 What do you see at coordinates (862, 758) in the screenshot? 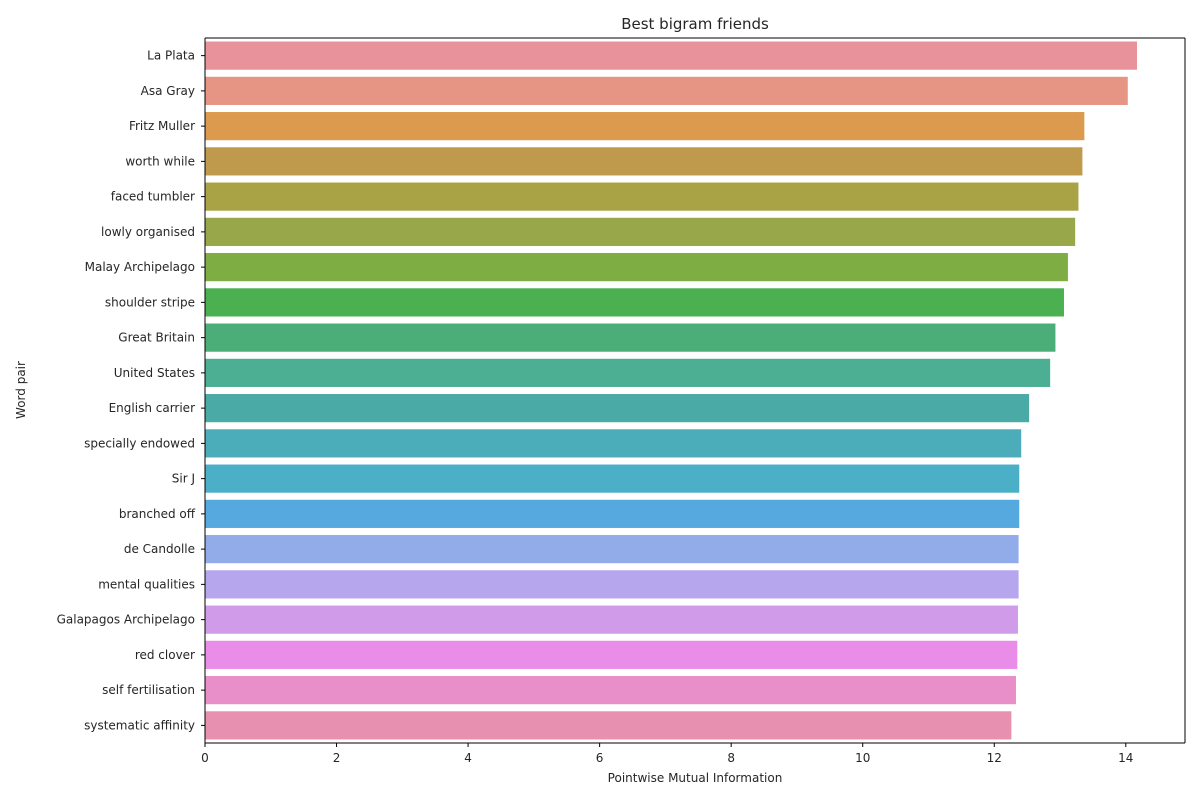
I see `x-tick-label: 10` at bounding box center [862, 758].